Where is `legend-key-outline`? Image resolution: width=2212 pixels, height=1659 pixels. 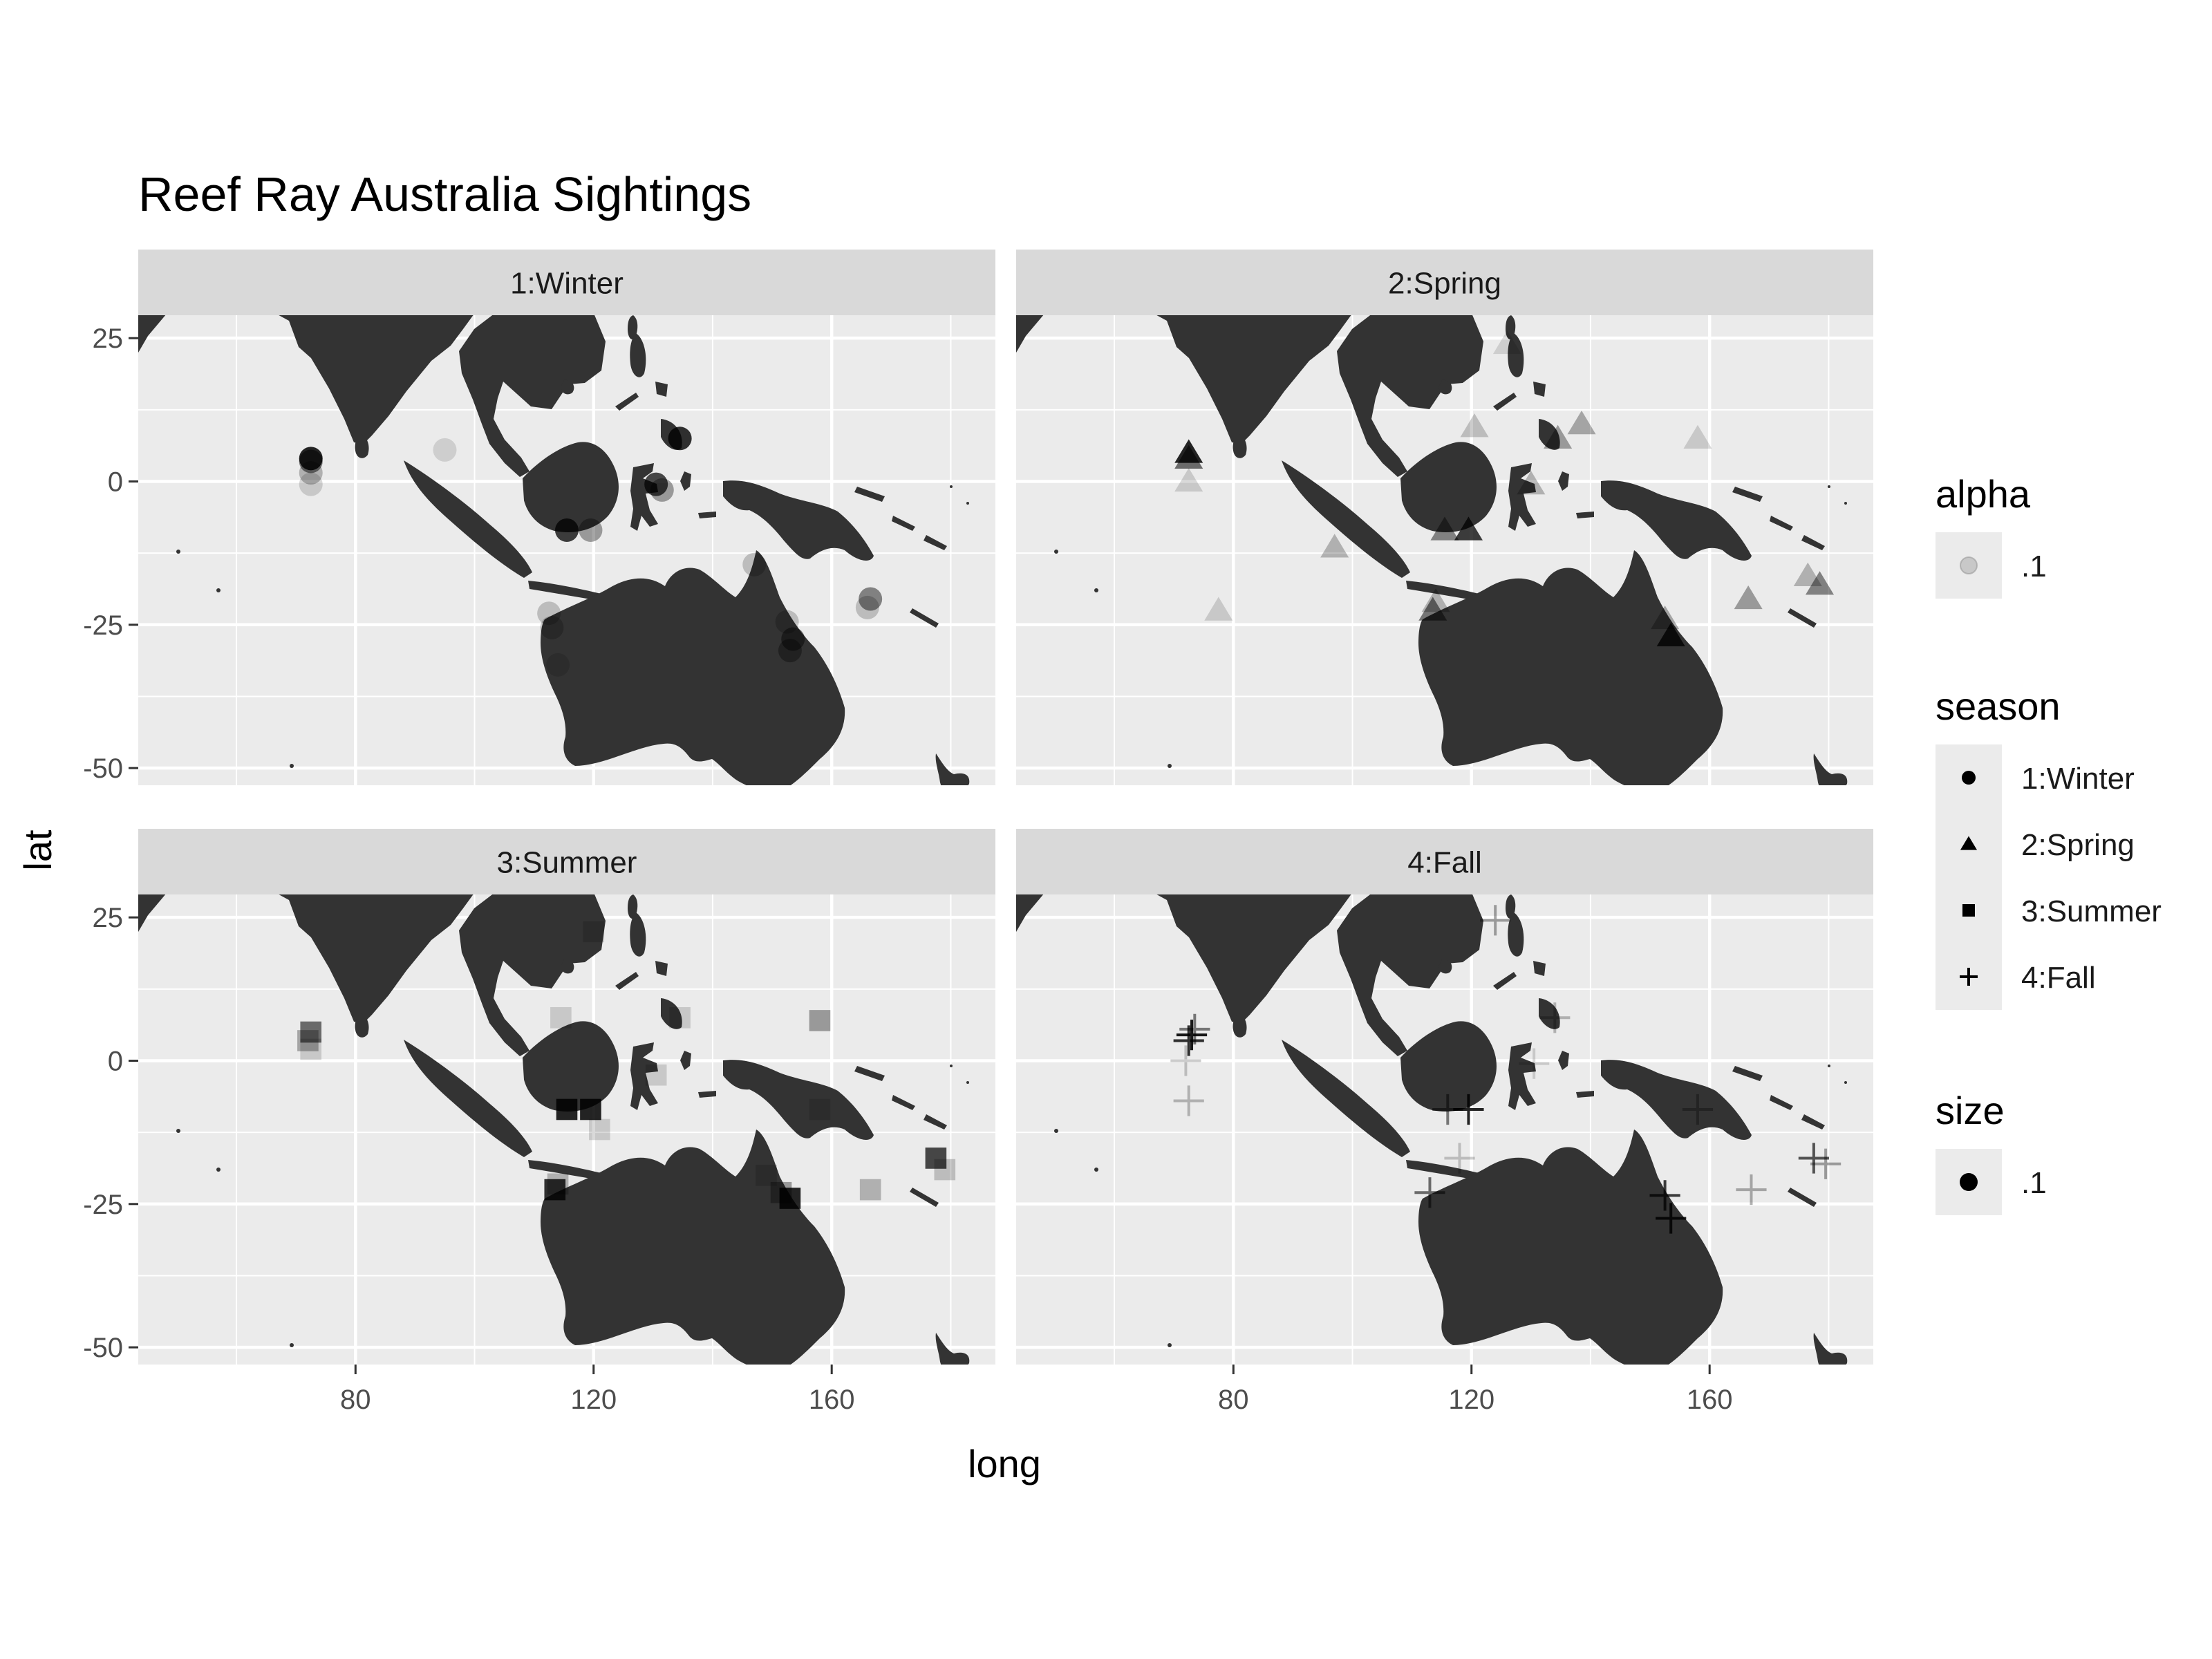
legend-key-outline is located at coordinates (1969, 565).